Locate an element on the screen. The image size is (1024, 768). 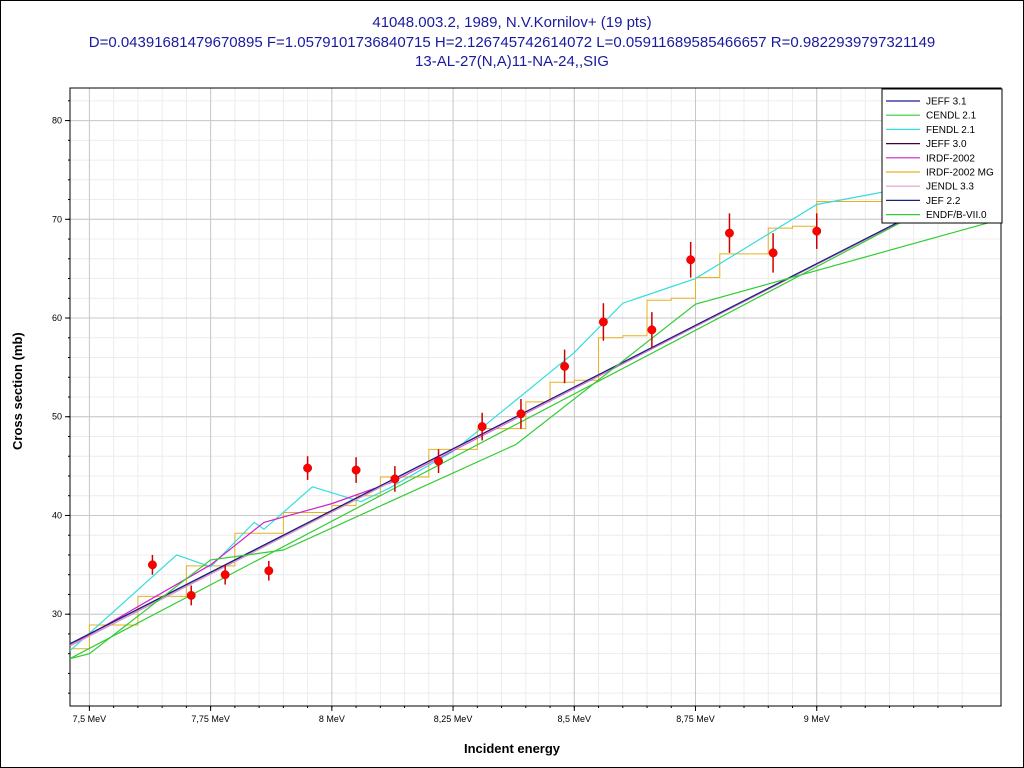
chart-title-line-3: 13-AL-27(N,A)11-NA-24,,SIG is located at coordinates (512, 61).